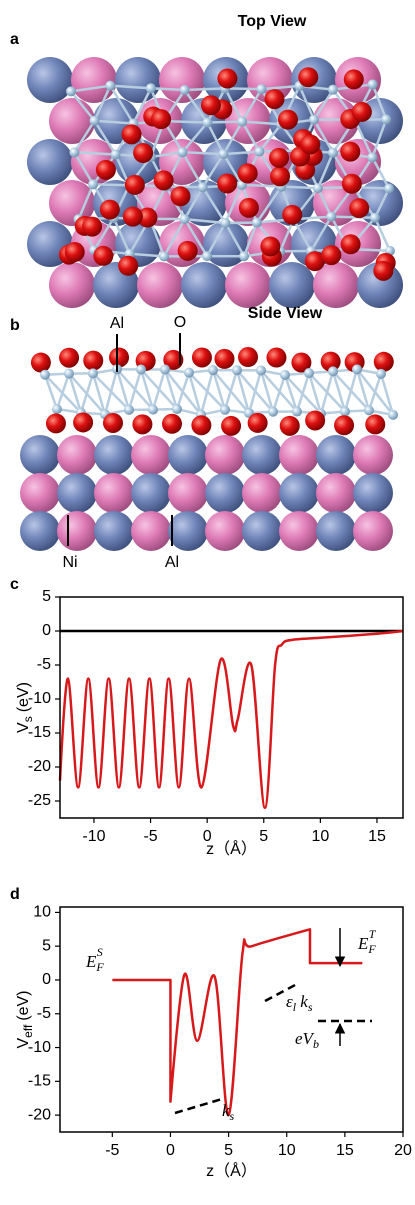 Image resolution: width=415 pixels, height=1205 pixels. What do you see at coordinates (14, 584) in the screenshot?
I see `panel-label: c` at bounding box center [14, 584].